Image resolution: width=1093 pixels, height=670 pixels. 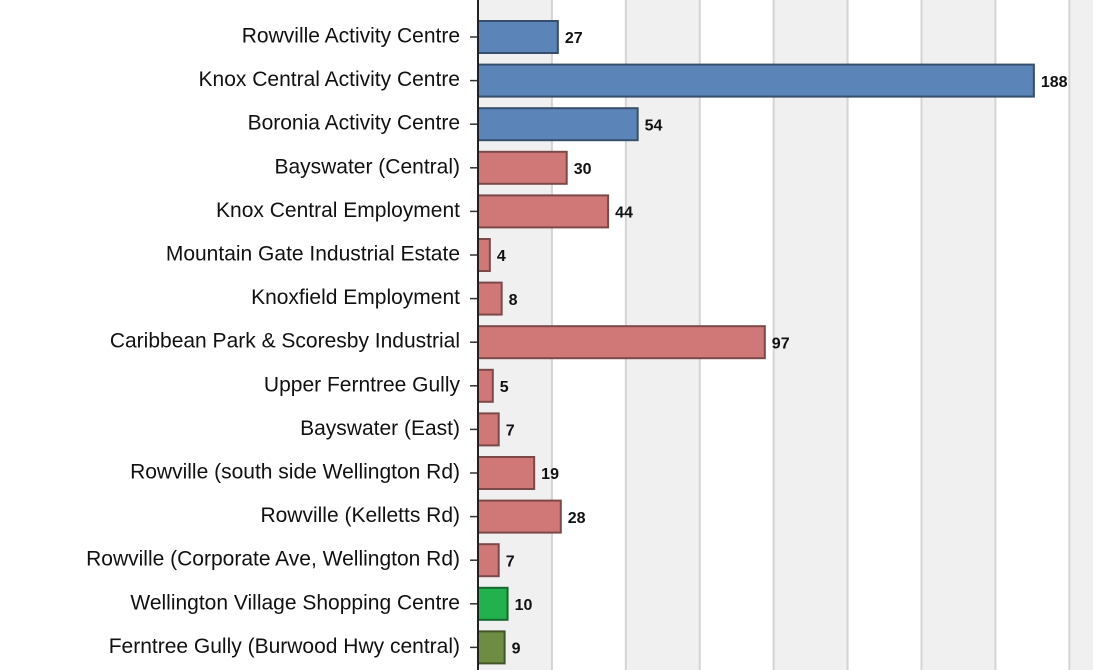 I want to click on y-tick-label: Ferntree Gully (Burwood Hwy central), so click(x=284, y=646).